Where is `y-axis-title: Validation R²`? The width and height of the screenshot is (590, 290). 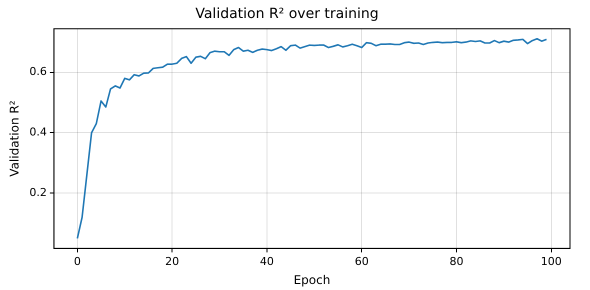
y-axis-title: Validation R² is located at coordinates (14, 138).